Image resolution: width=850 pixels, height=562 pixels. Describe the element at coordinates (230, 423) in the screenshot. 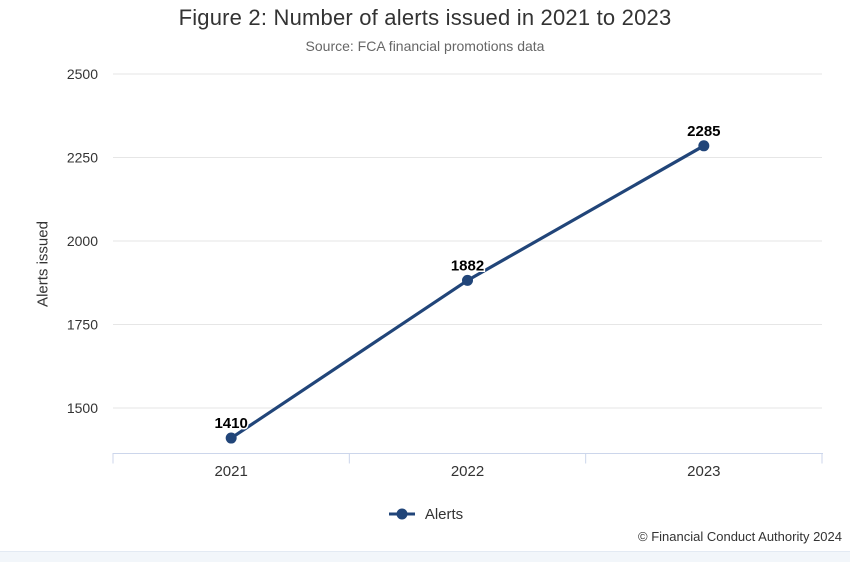

I see `data-point-label: 1410` at that location.